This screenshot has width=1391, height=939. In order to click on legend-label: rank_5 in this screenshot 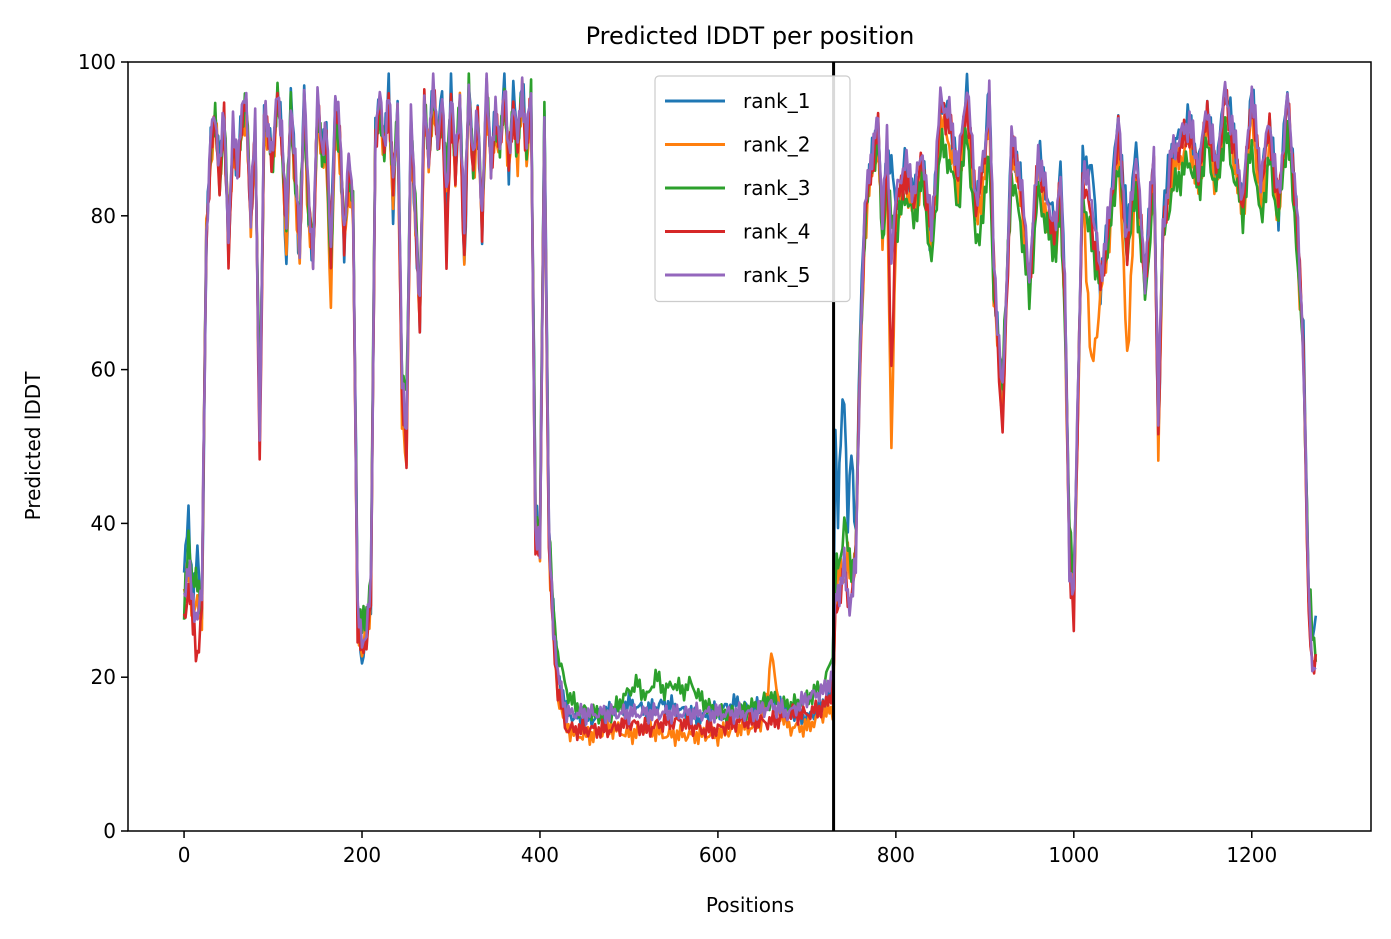, I will do `click(776, 275)`.